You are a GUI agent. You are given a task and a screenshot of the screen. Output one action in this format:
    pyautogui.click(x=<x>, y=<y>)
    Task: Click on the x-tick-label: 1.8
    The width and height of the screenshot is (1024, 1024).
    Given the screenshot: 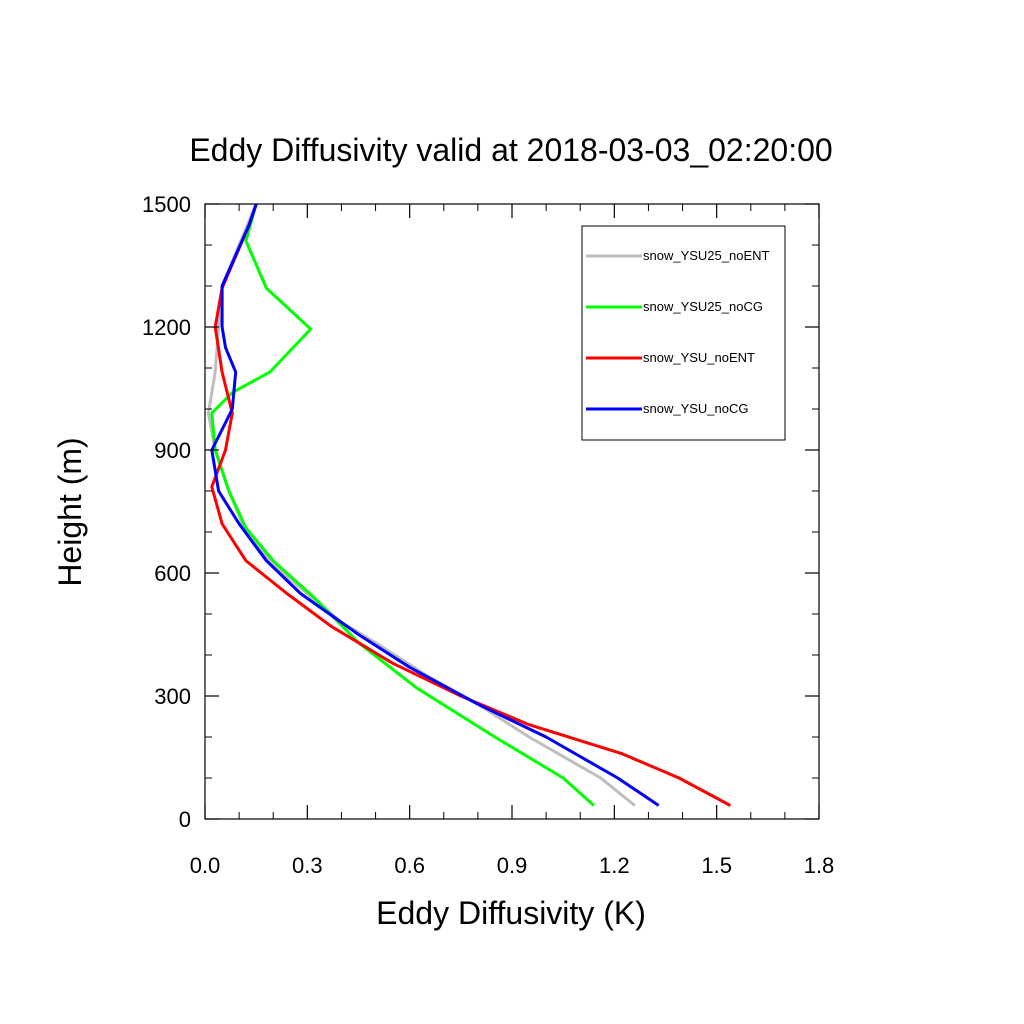 What is the action you would take?
    pyautogui.click(x=819, y=865)
    